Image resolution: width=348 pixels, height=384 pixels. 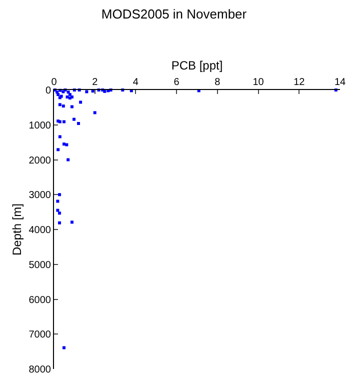 I want to click on y-tick-label: 0, so click(x=48, y=91).